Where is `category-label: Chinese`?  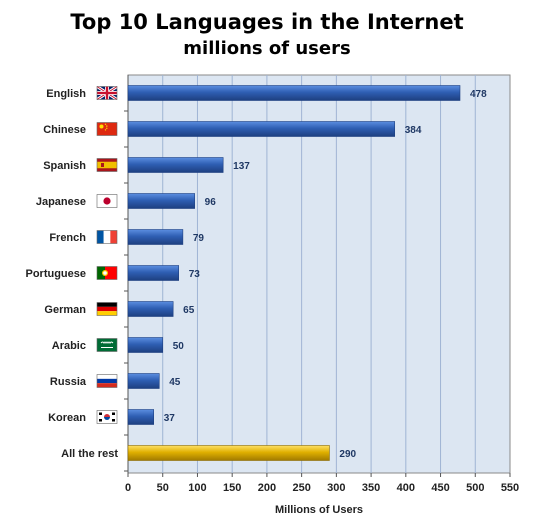 category-label: Chinese is located at coordinates (64, 130).